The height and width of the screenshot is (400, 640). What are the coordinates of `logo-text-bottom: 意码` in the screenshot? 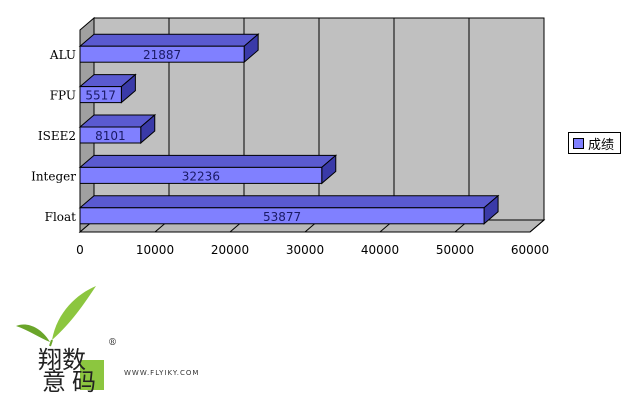 It's located at (72, 382).